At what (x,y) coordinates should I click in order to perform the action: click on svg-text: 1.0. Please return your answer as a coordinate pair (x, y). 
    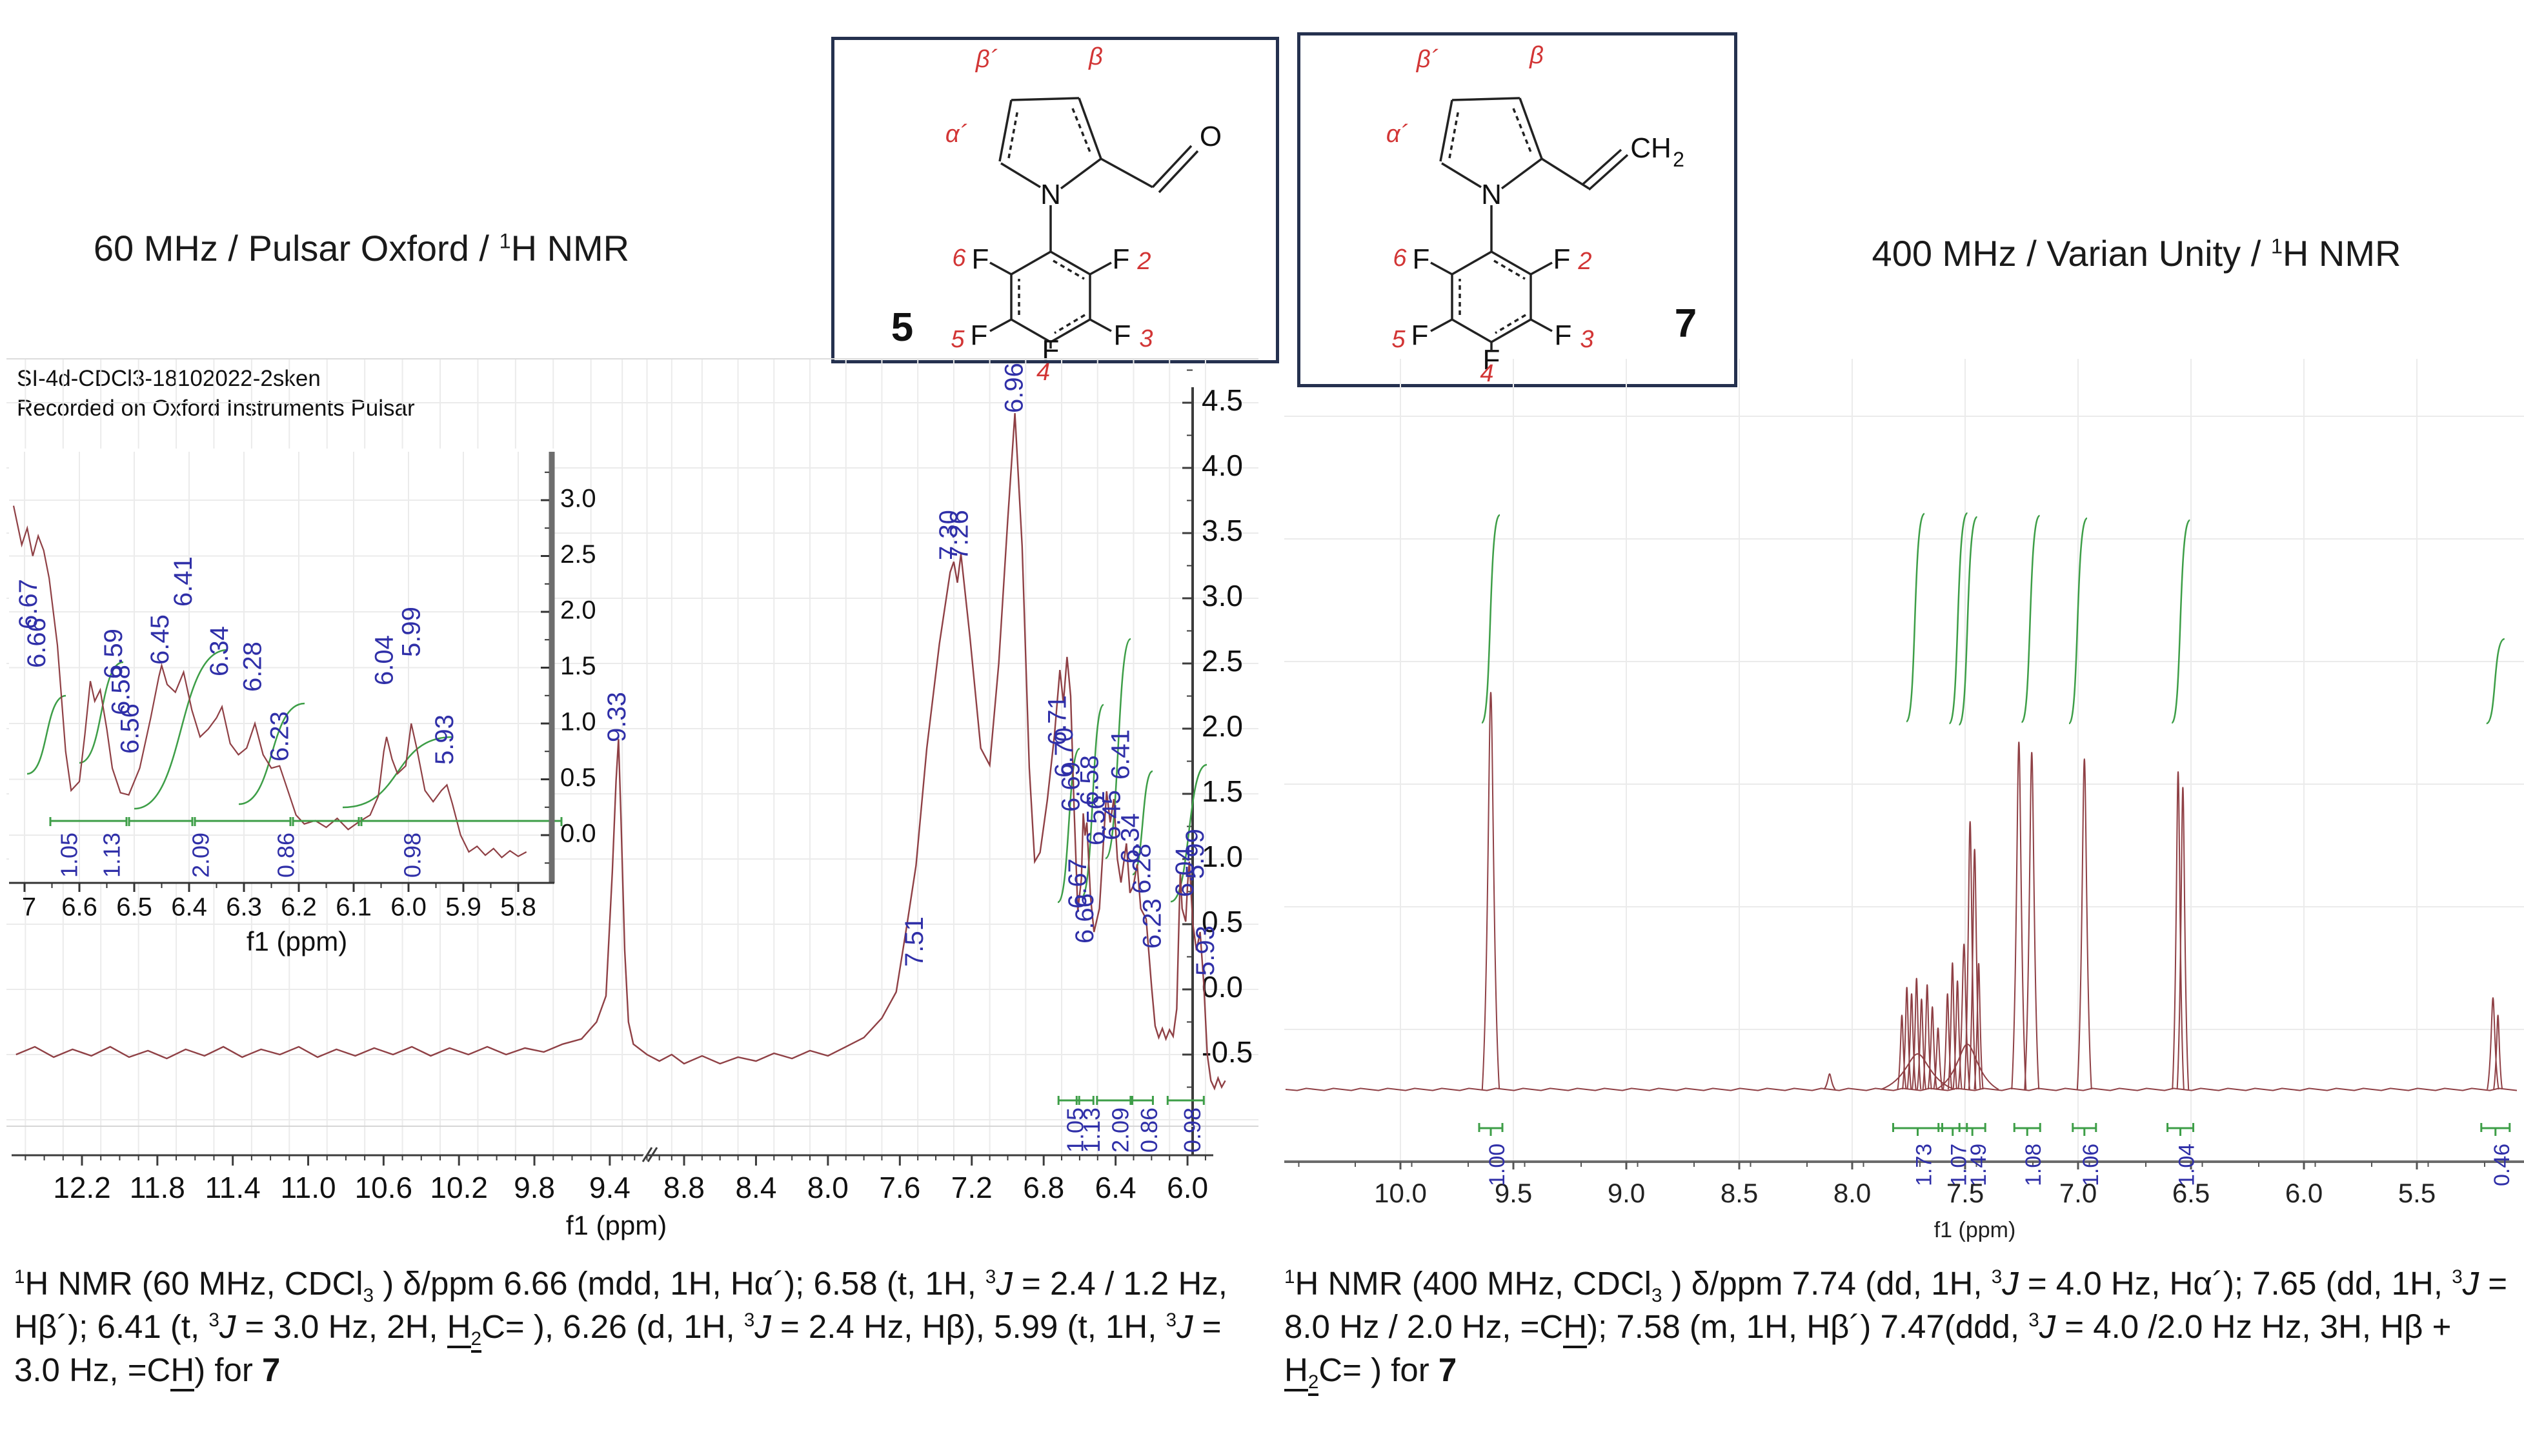
    Looking at the image, I should click on (1222, 857).